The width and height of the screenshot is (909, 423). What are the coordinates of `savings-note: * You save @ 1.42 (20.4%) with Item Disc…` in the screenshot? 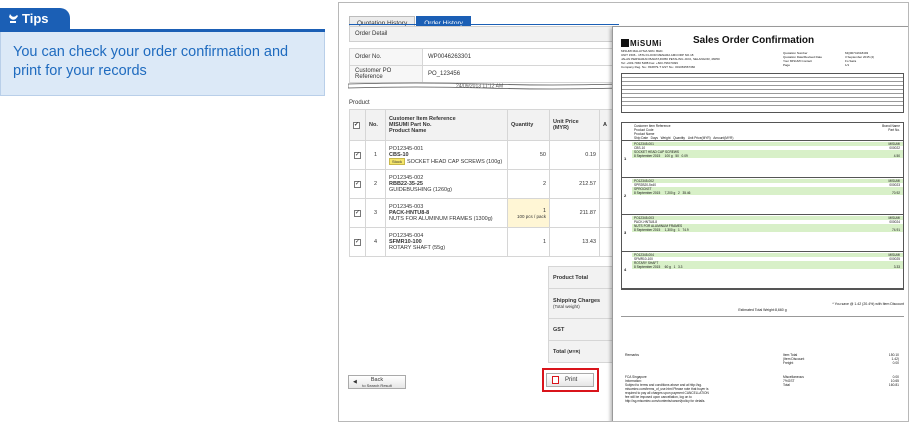 It's located at (868, 304).